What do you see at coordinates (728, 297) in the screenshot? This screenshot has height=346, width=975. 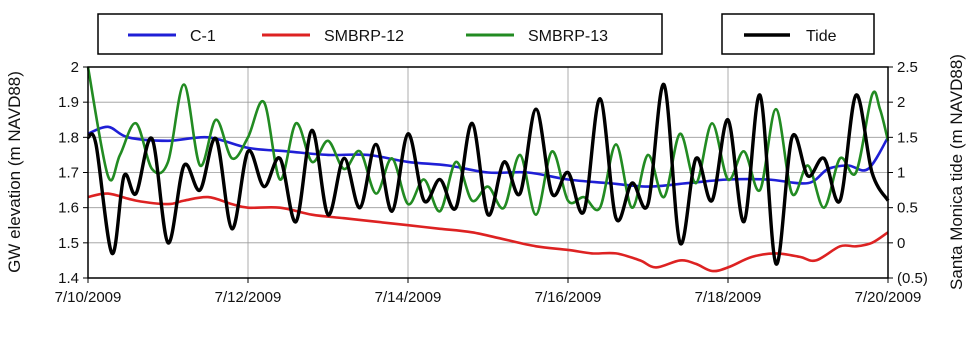 I see `x-tick-label: 7/18/2009` at bounding box center [728, 297].